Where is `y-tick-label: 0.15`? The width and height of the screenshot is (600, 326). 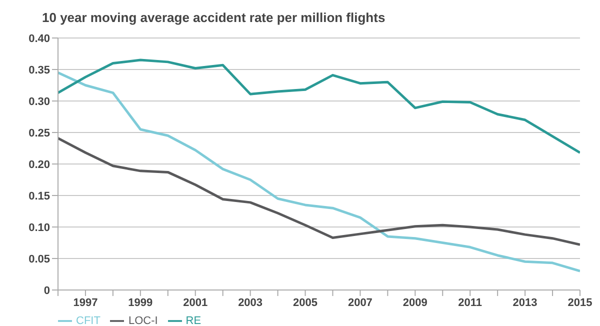
y-tick-label: 0.15 is located at coordinates (39, 196).